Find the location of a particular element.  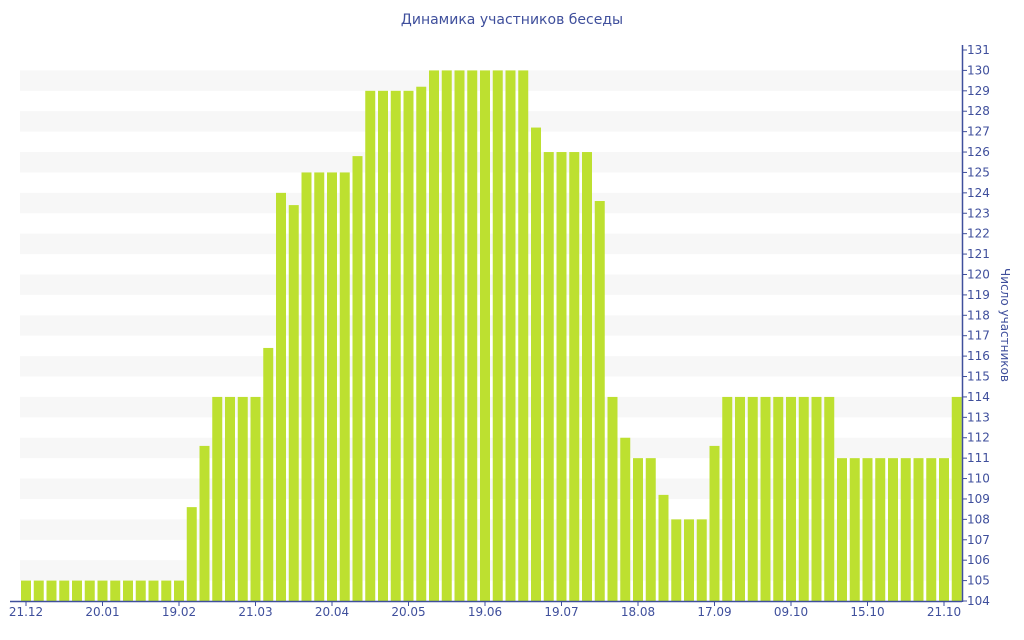

x-tick-label: 19.07 is located at coordinates (561, 612).